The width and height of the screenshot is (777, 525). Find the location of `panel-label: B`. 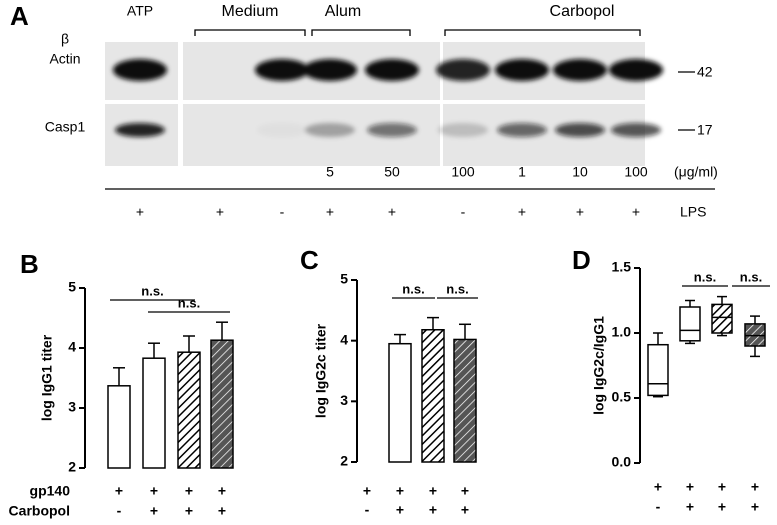

panel-label: B is located at coordinates (29, 264).